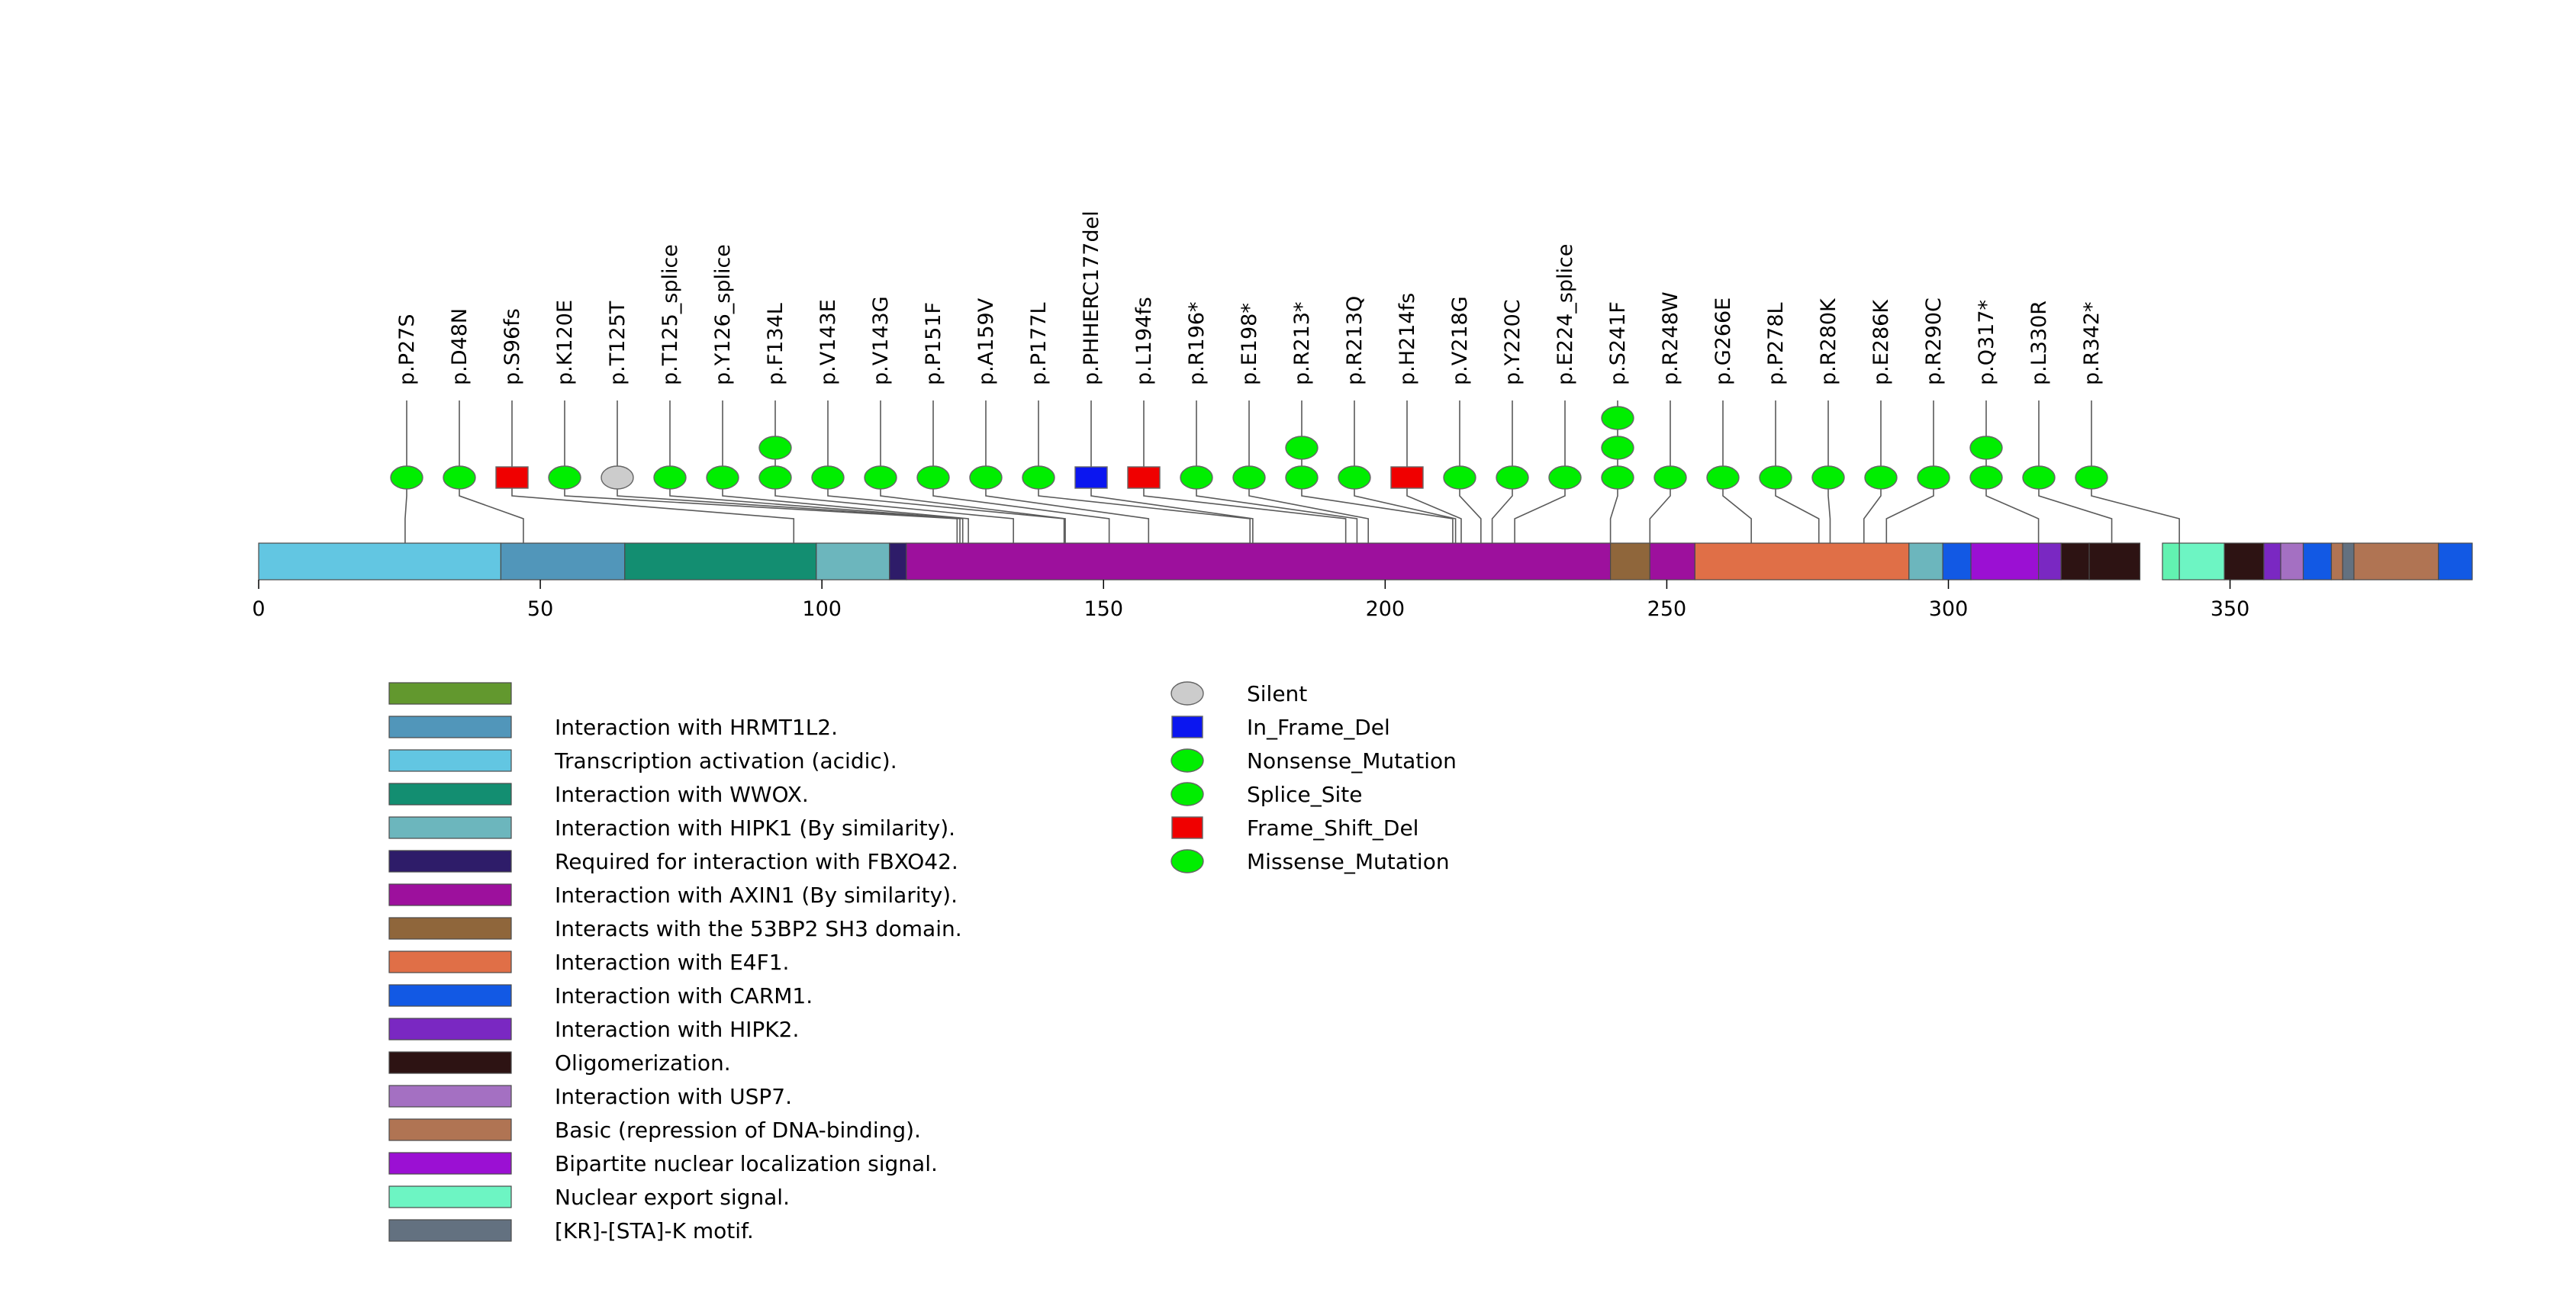 The width and height of the screenshot is (2576, 1293). What do you see at coordinates (1776, 343) in the screenshot?
I see `mutation-label: p.P278L` at bounding box center [1776, 343].